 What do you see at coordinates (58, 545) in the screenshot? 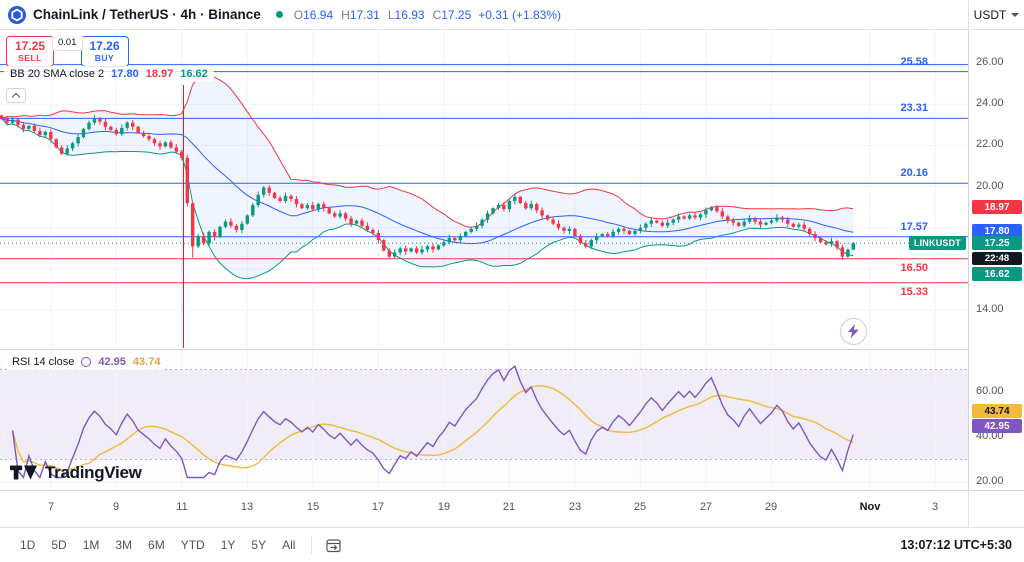
I see `range-button-5D: 5D` at bounding box center [58, 545].